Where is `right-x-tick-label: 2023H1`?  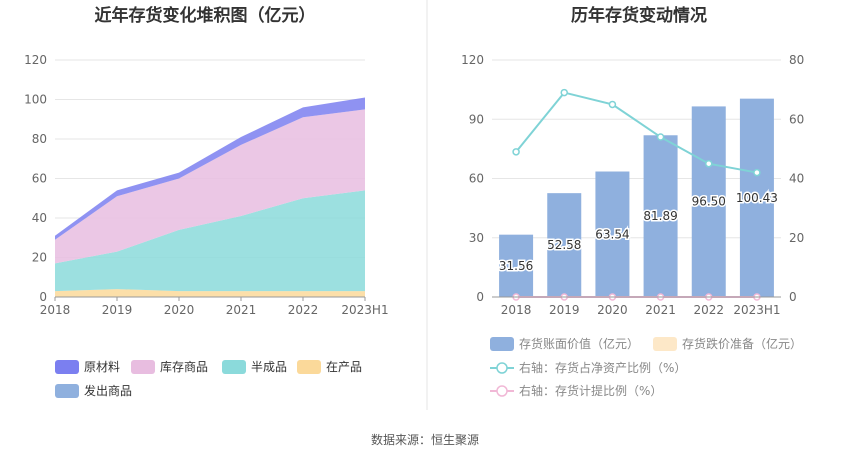
right-x-tick-label: 2023H1 is located at coordinates (756, 310).